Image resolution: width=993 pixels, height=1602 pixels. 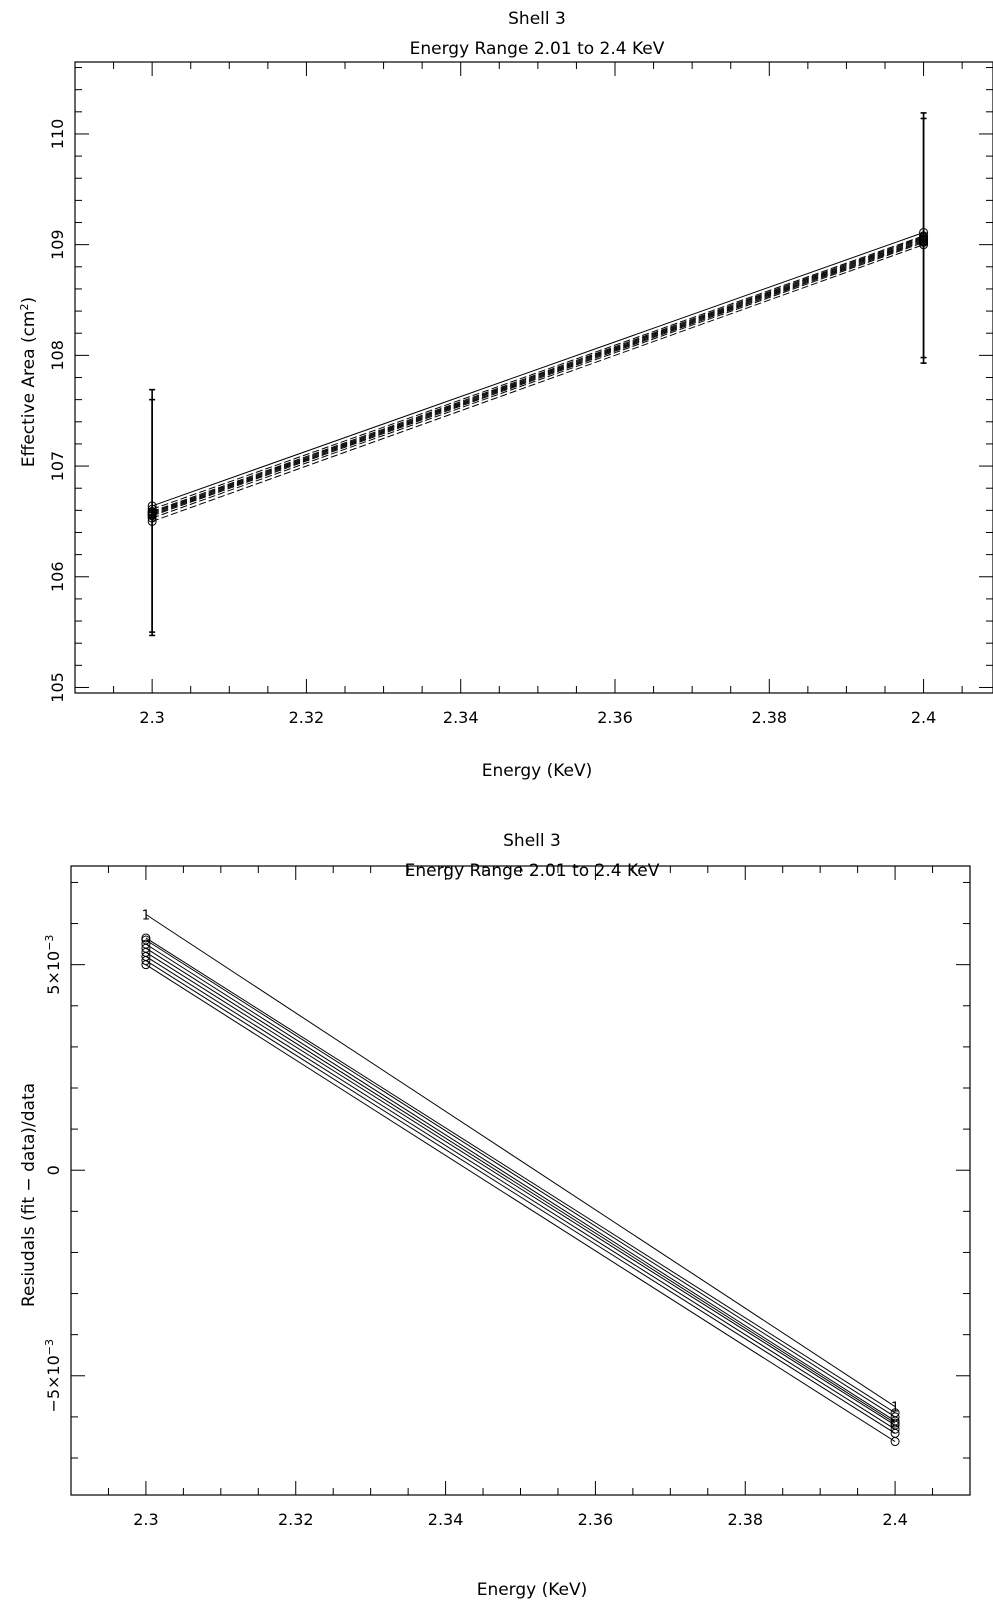 I want to click on y-tick-label: 5×10−3, so click(x=53, y=965).